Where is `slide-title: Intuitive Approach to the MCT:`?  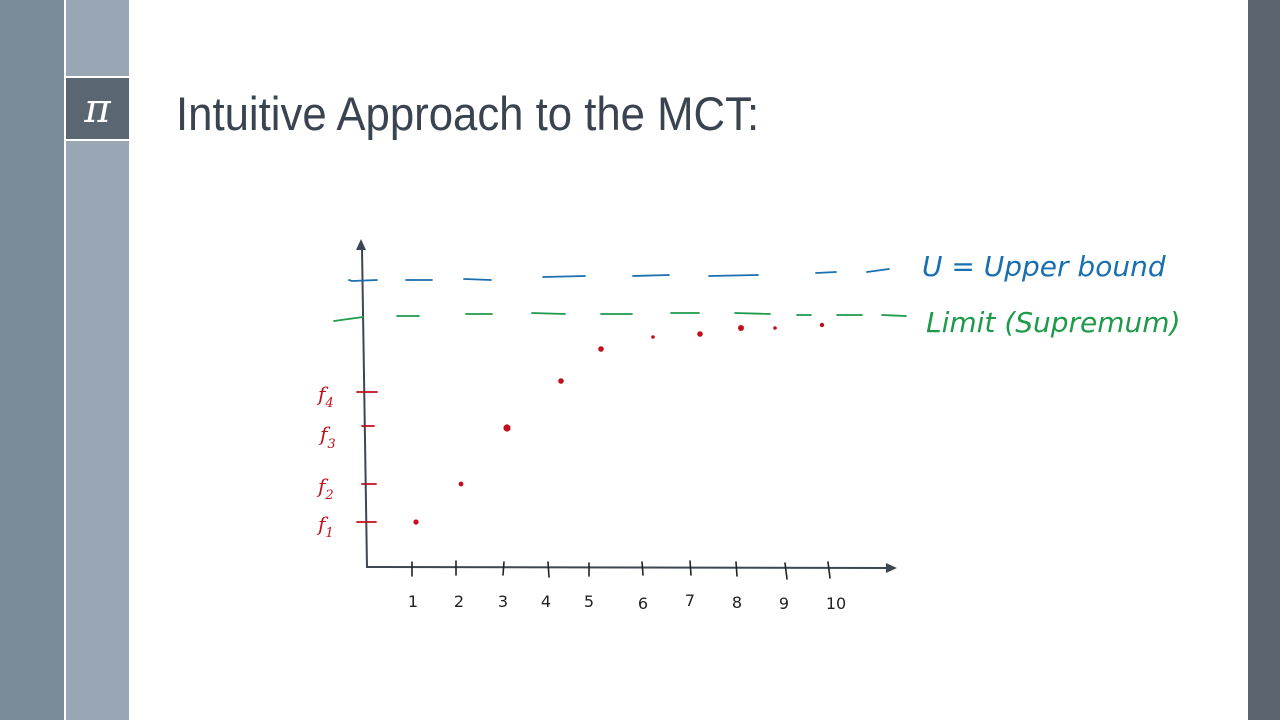 slide-title: Intuitive Approach to the MCT: is located at coordinates (468, 113).